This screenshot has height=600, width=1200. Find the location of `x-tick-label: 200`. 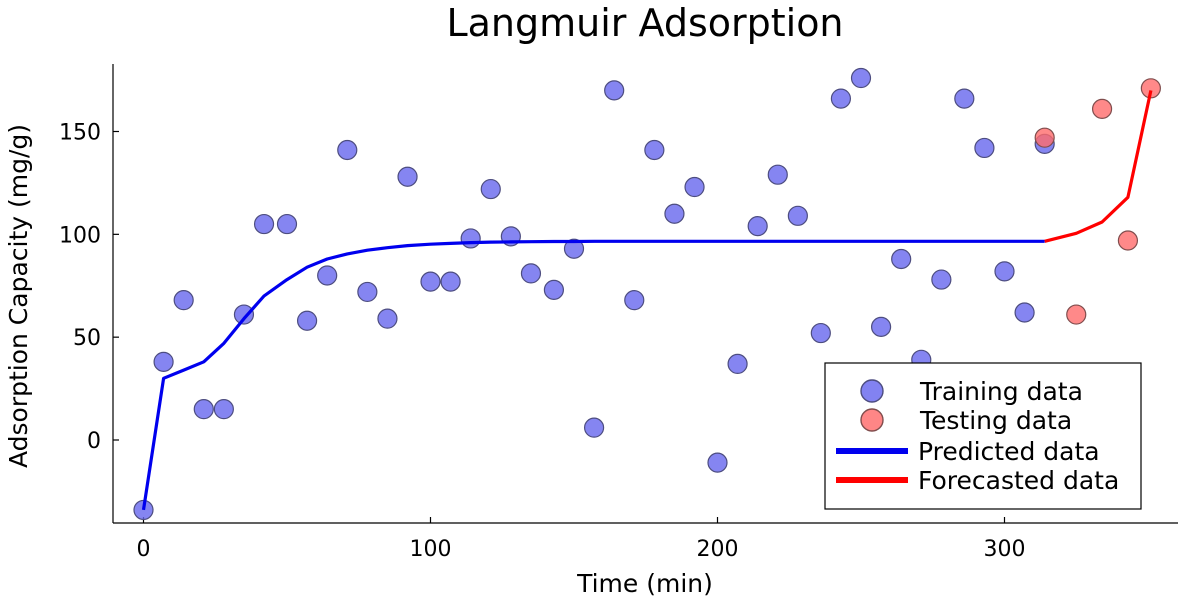

x-tick-label: 200 is located at coordinates (718, 549).